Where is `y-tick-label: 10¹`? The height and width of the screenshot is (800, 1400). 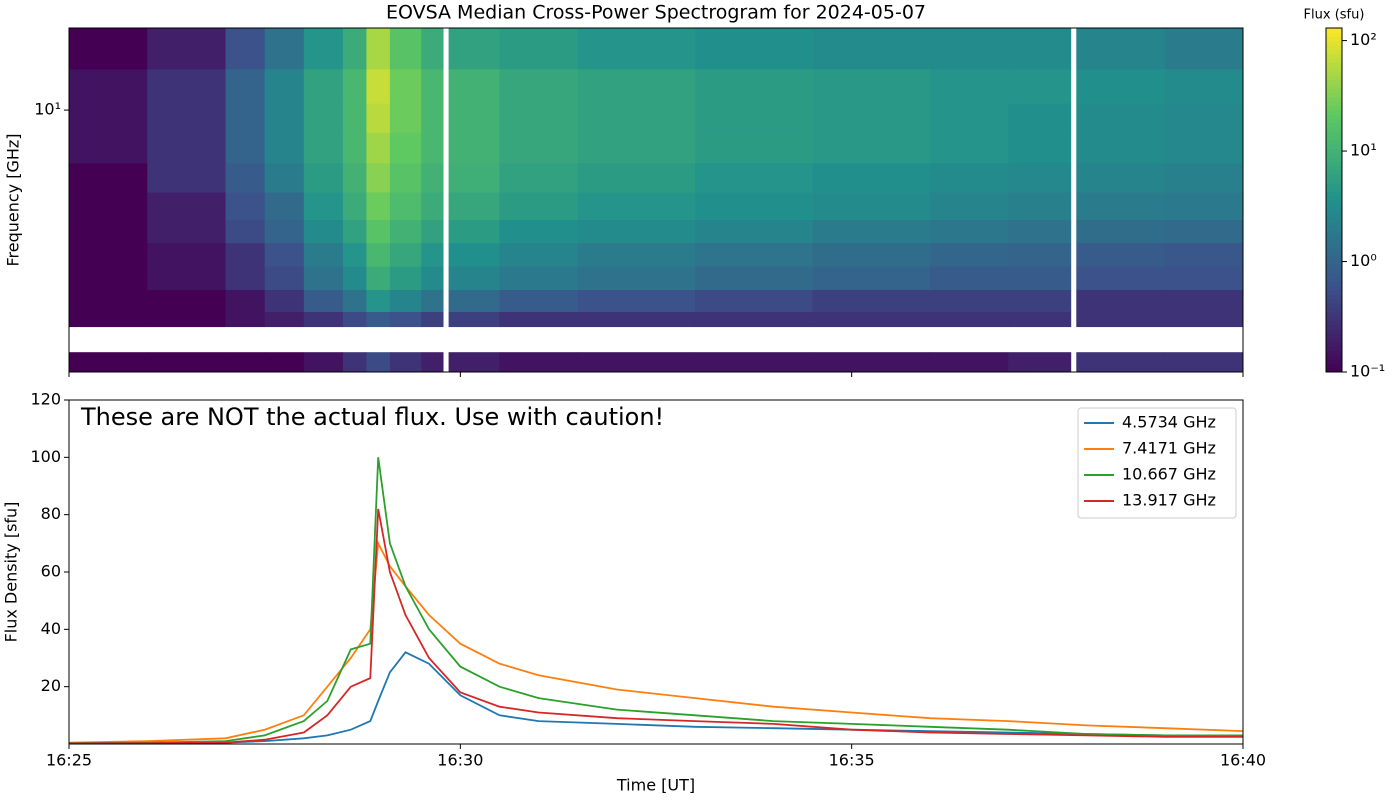 y-tick-label: 10¹ is located at coordinates (47, 109).